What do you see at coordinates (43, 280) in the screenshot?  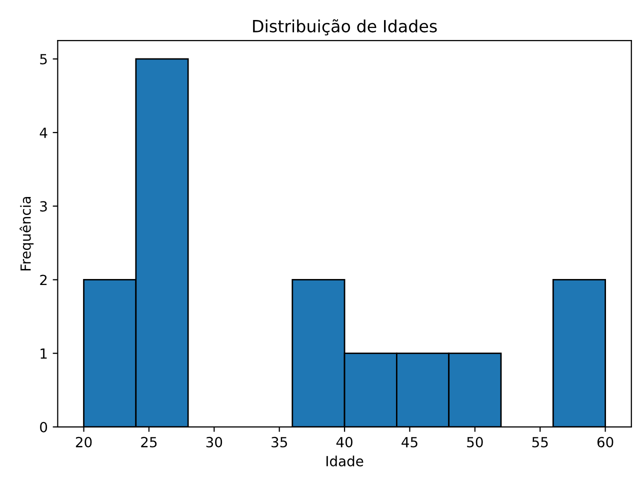 I see `y-tick-label: 2` at bounding box center [43, 280].